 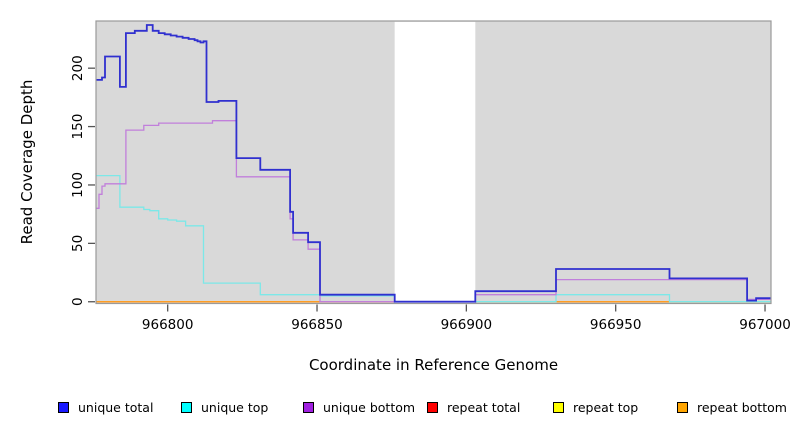 I want to click on coverage-gap-band, so click(x=435, y=162).